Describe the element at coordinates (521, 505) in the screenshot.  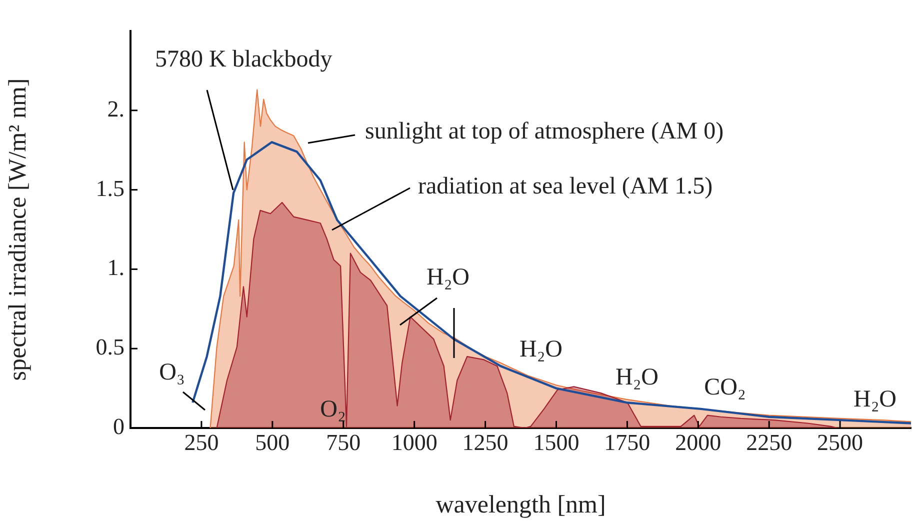
I see `x-axis-title: wavelength [nm]` at that location.